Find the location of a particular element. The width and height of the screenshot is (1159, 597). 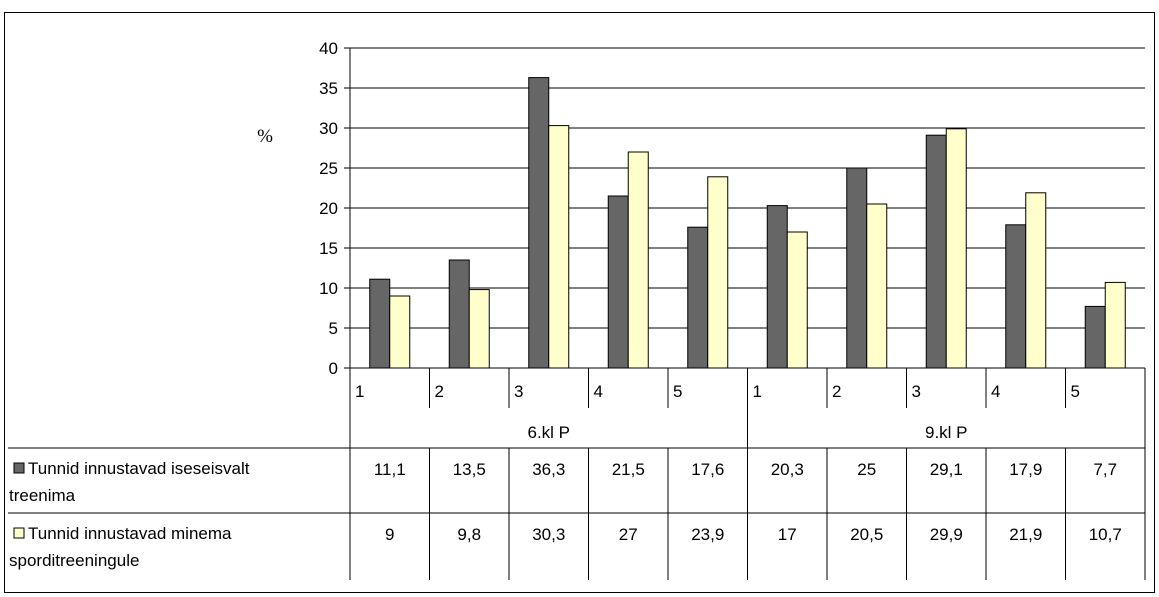

data-label: 13,5 is located at coordinates (469, 469).